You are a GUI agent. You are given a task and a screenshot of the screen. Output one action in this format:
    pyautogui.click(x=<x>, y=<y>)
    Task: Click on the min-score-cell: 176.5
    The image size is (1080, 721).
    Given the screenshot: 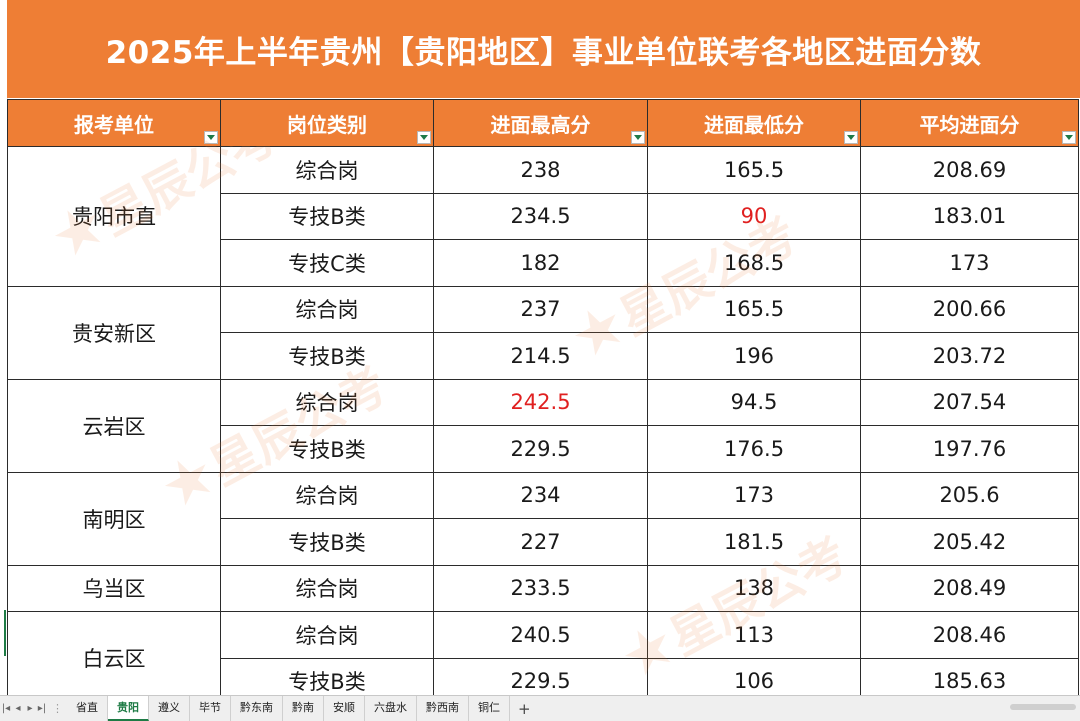 What is the action you would take?
    pyautogui.click(x=754, y=449)
    